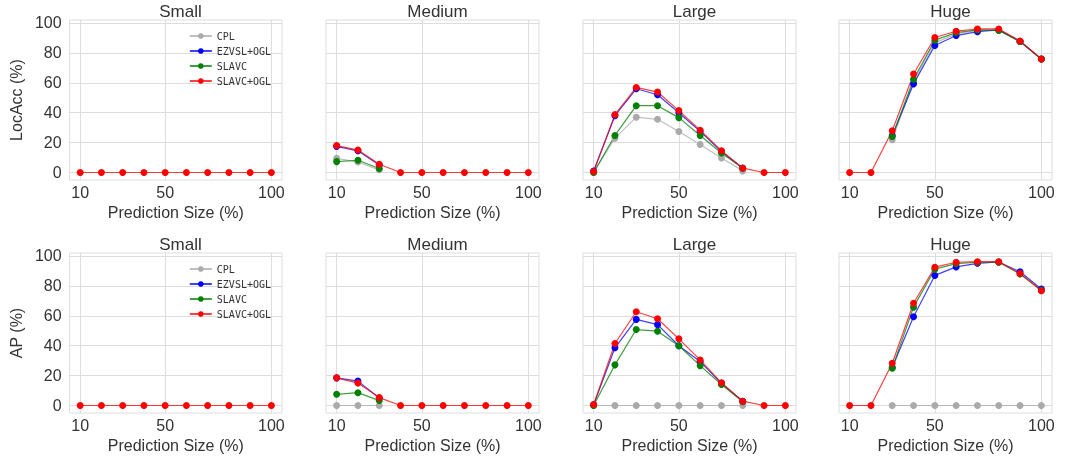  Describe the element at coordinates (16, 100) in the screenshot. I see `y-axis-title: LocAcc (%)` at that location.